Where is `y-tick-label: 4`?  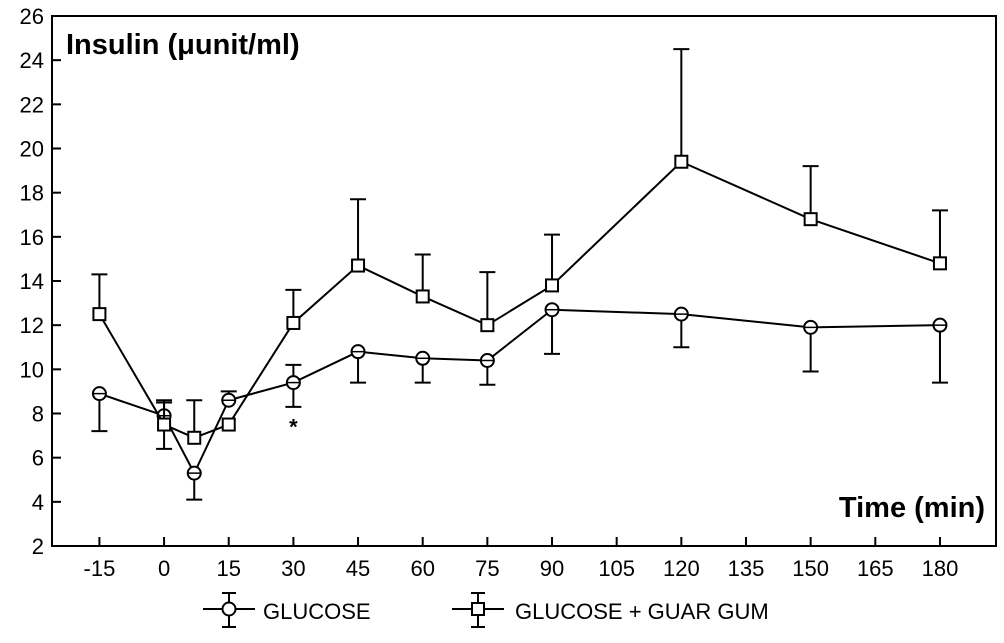 y-tick-label: 4 is located at coordinates (38, 502).